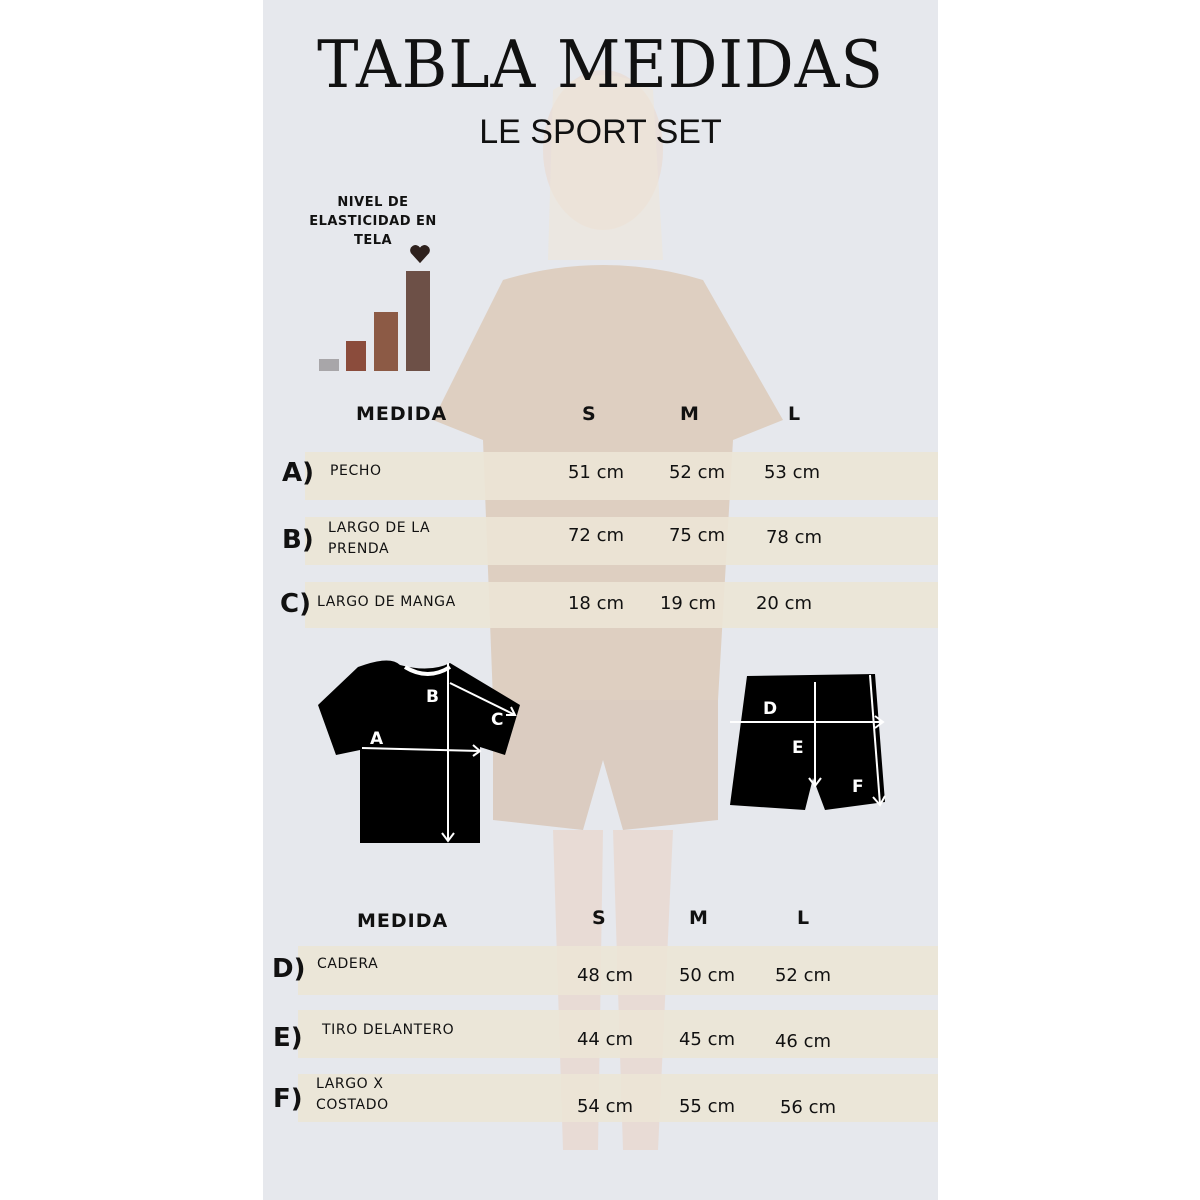 Image resolution: width=1200 pixels, height=1200 pixels. What do you see at coordinates (803, 975) in the screenshot?
I see `value-l: 52 cm` at bounding box center [803, 975].